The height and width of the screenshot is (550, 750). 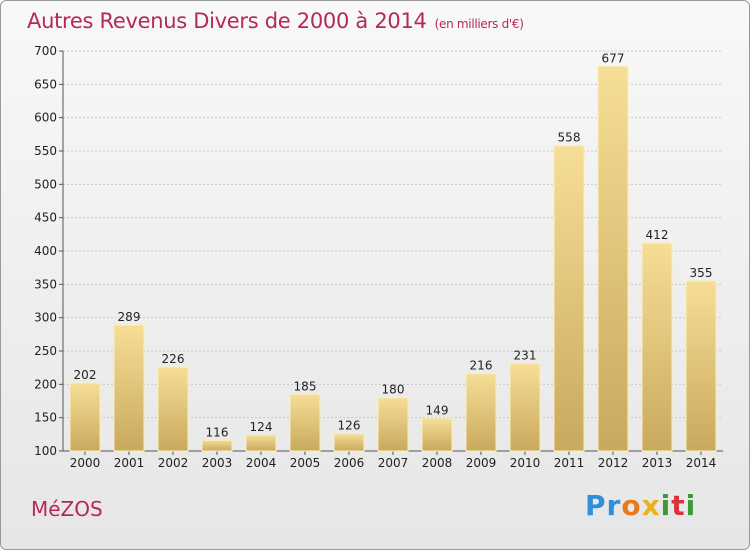 I want to click on data-label: 231, so click(x=525, y=356).